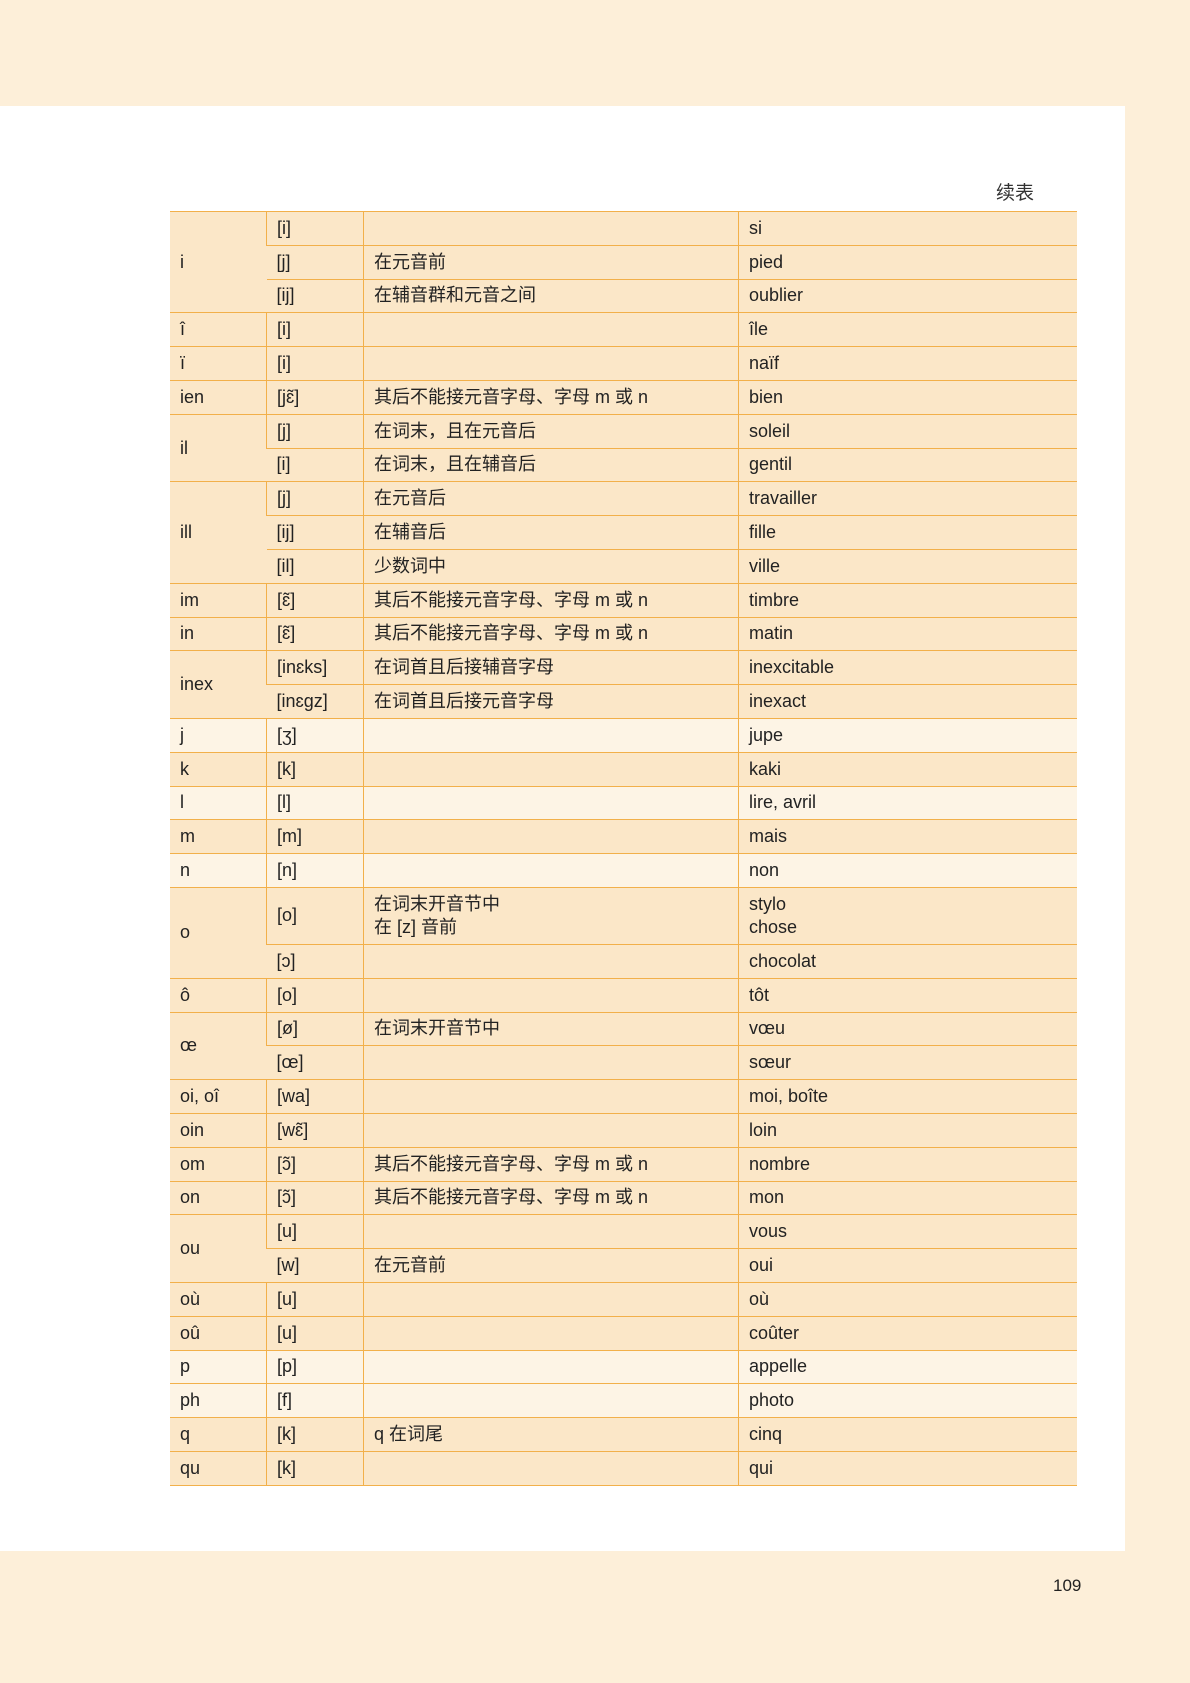 The height and width of the screenshot is (1683, 1190). I want to click on table-row: k [k] kaki, so click(623, 769).